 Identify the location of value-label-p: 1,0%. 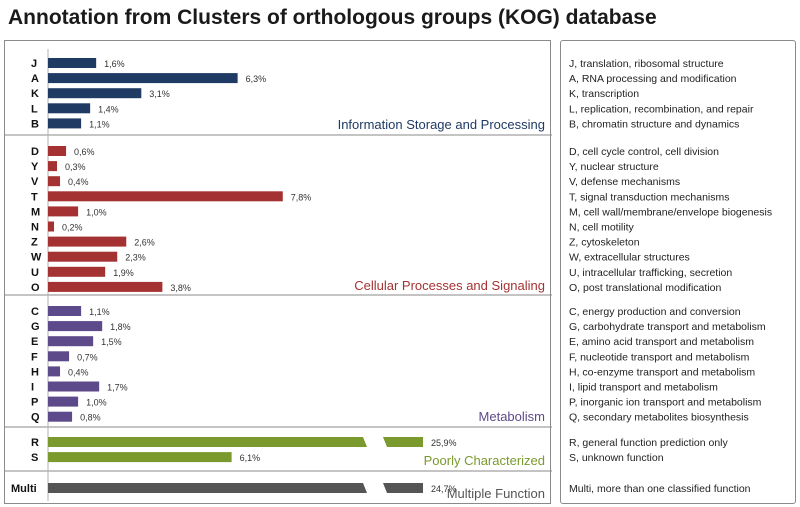
(96, 403).